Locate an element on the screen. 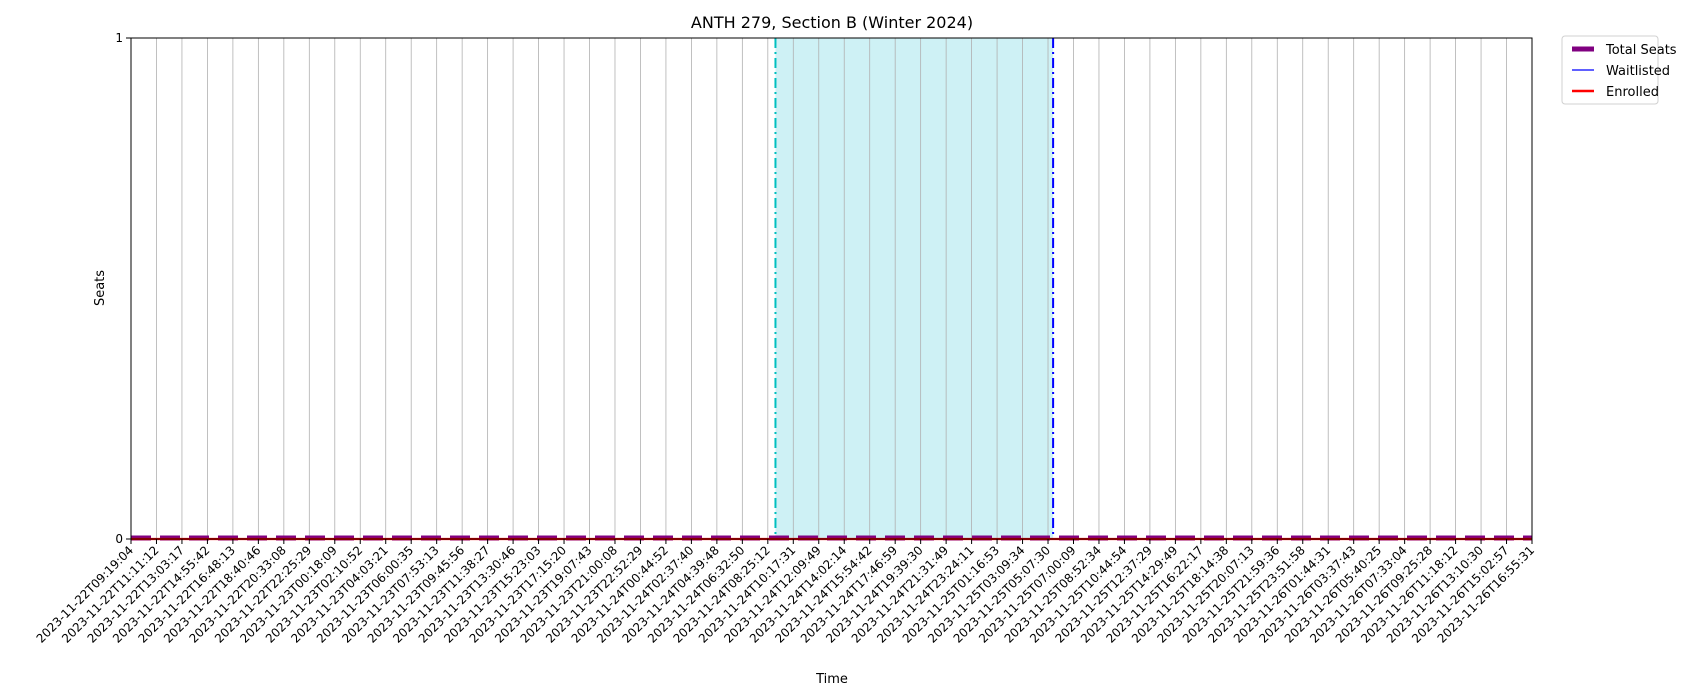 The width and height of the screenshot is (1700, 700). y-tick-label: 1 is located at coordinates (119, 38).